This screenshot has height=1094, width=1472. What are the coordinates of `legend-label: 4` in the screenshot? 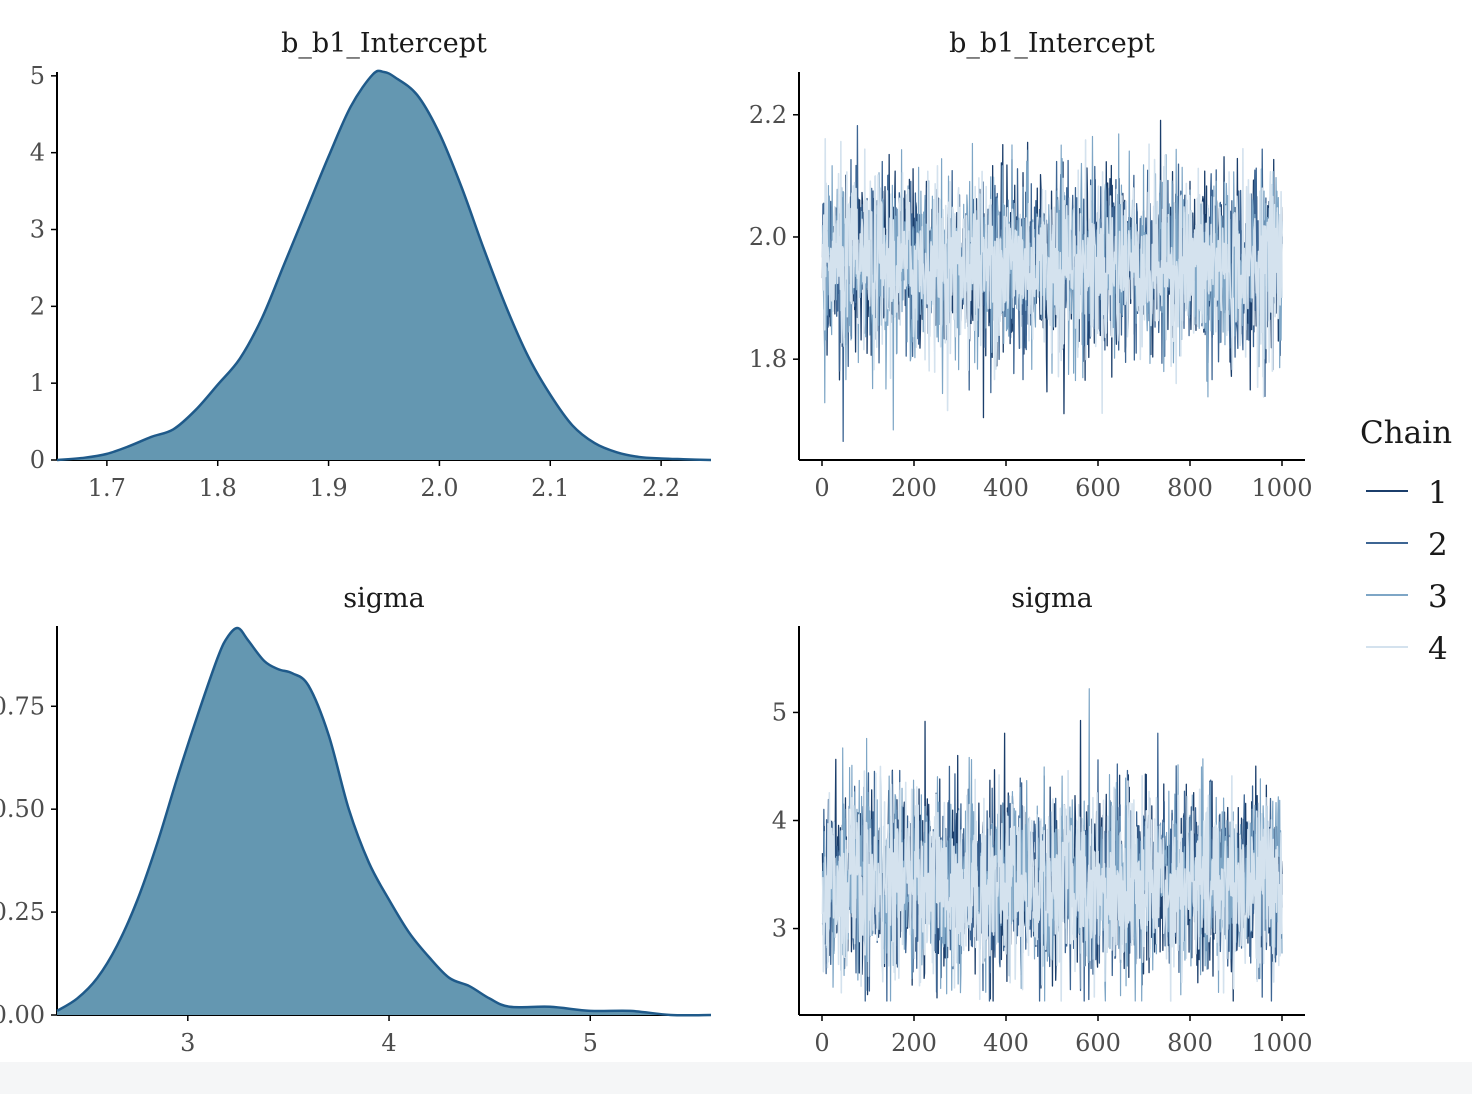 It's located at (1438, 649).